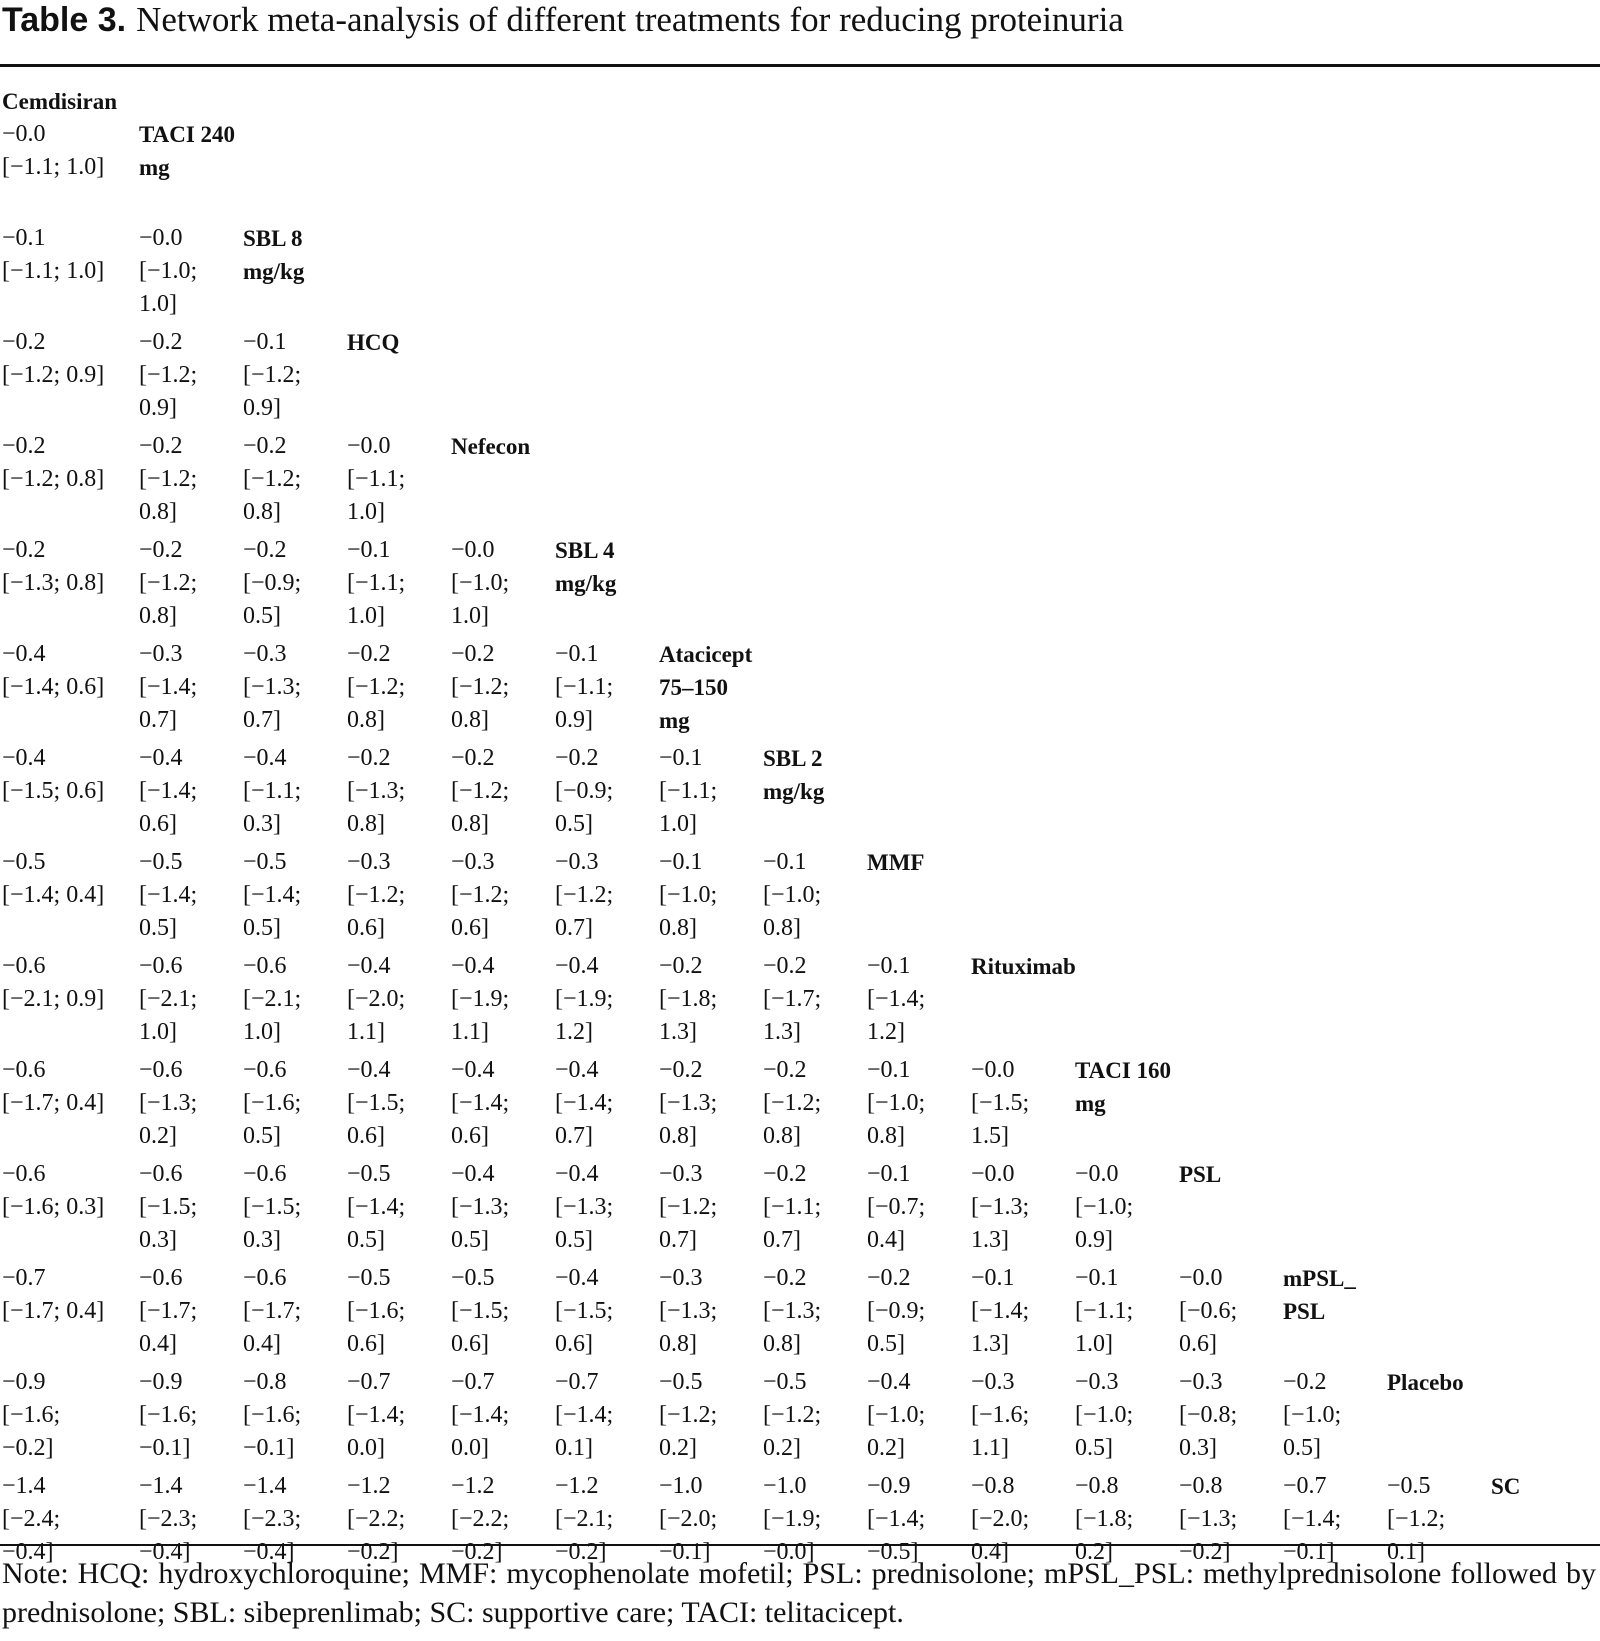  I want to click on estimate-value: −0.7, so click(1305, 1486).